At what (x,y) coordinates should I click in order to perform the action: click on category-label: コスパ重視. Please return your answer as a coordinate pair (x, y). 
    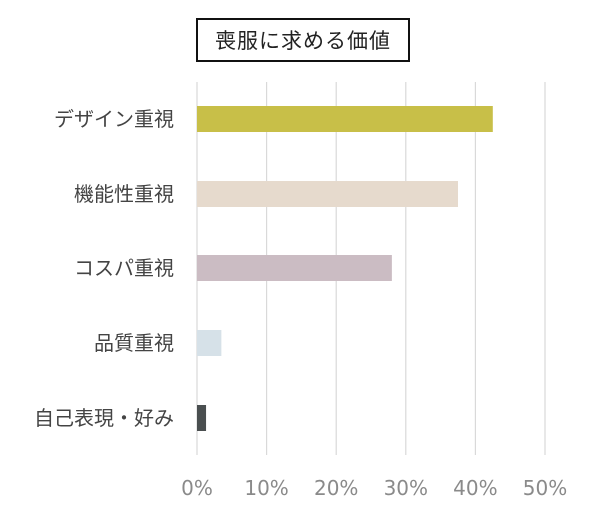
    Looking at the image, I should click on (124, 268).